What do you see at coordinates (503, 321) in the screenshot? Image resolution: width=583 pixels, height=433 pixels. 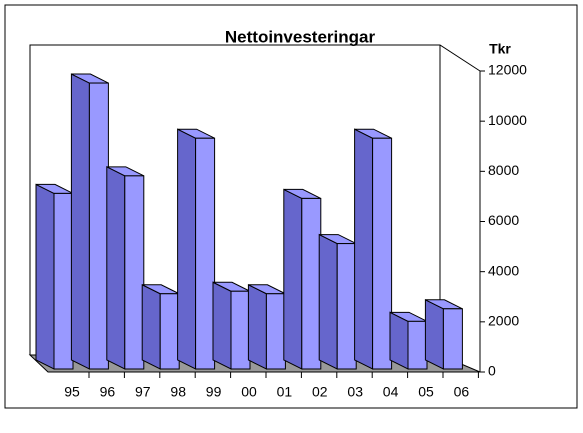 I see `y-tick-label: 2000` at bounding box center [503, 321].